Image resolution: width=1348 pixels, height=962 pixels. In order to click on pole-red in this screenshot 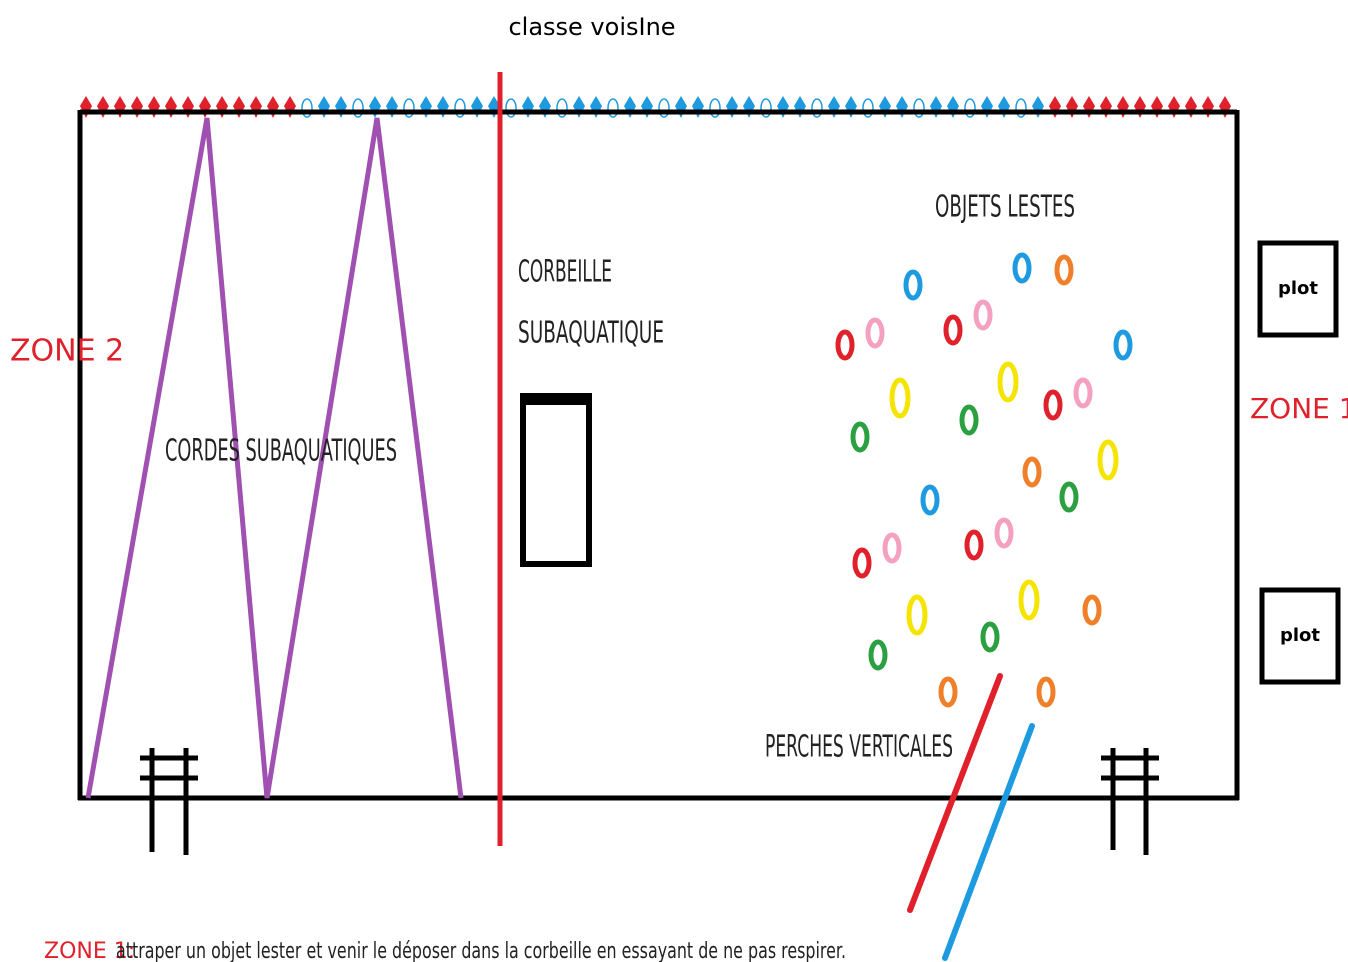, I will do `click(955, 793)`.